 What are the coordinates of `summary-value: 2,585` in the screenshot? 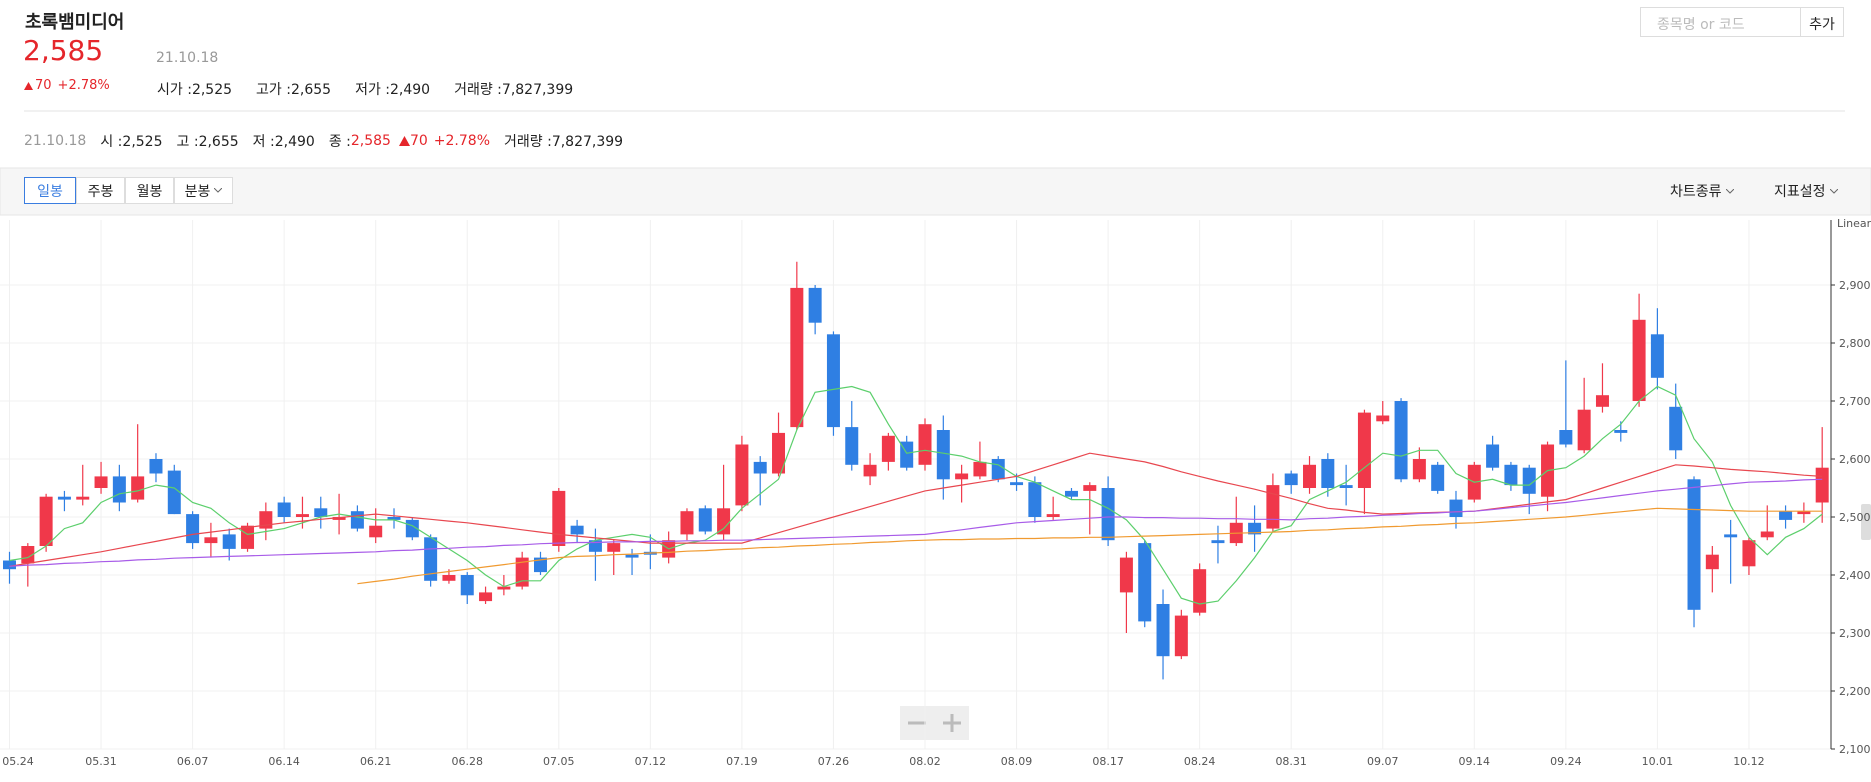 It's located at (370, 141).